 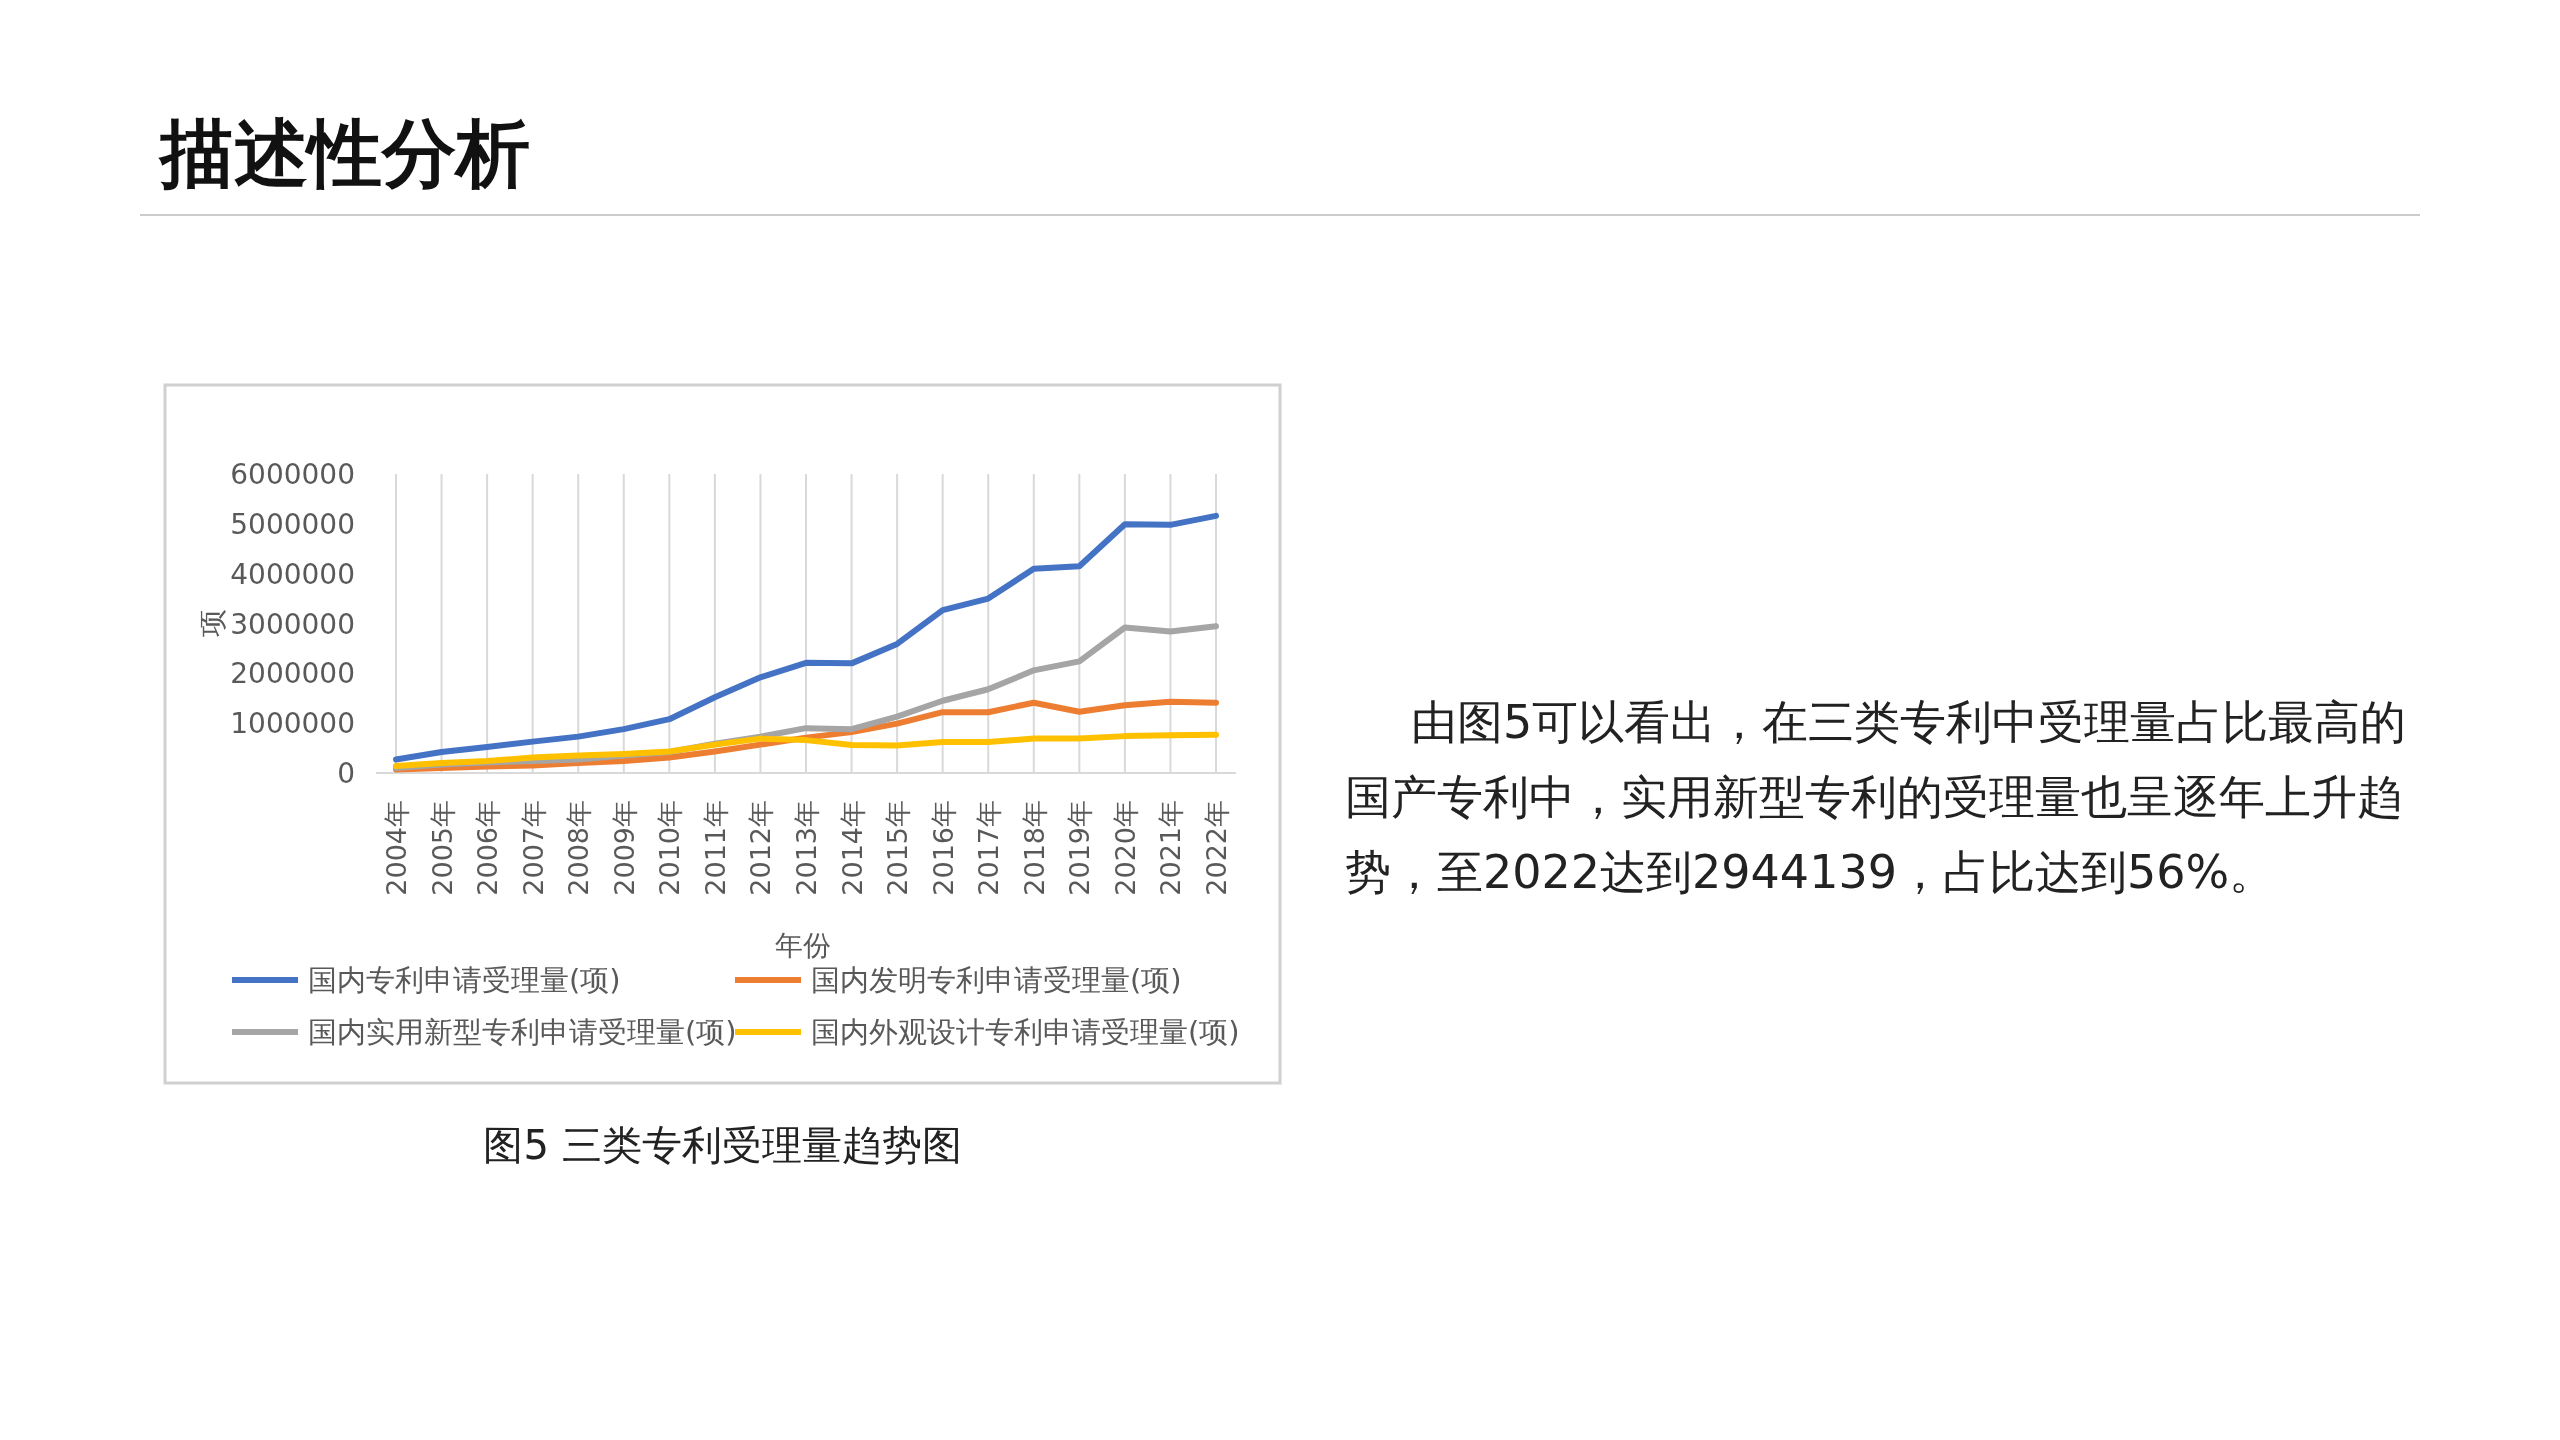 I want to click on x-tick-label: 2008年, so click(x=579, y=848).